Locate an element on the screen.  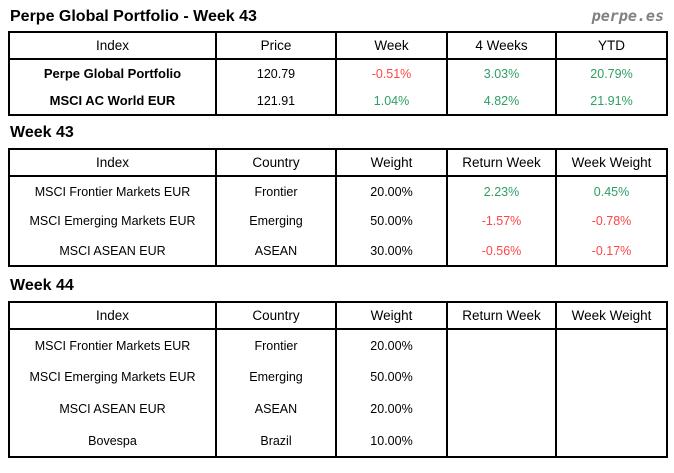
cell-country: Brazil is located at coordinates (276, 441).